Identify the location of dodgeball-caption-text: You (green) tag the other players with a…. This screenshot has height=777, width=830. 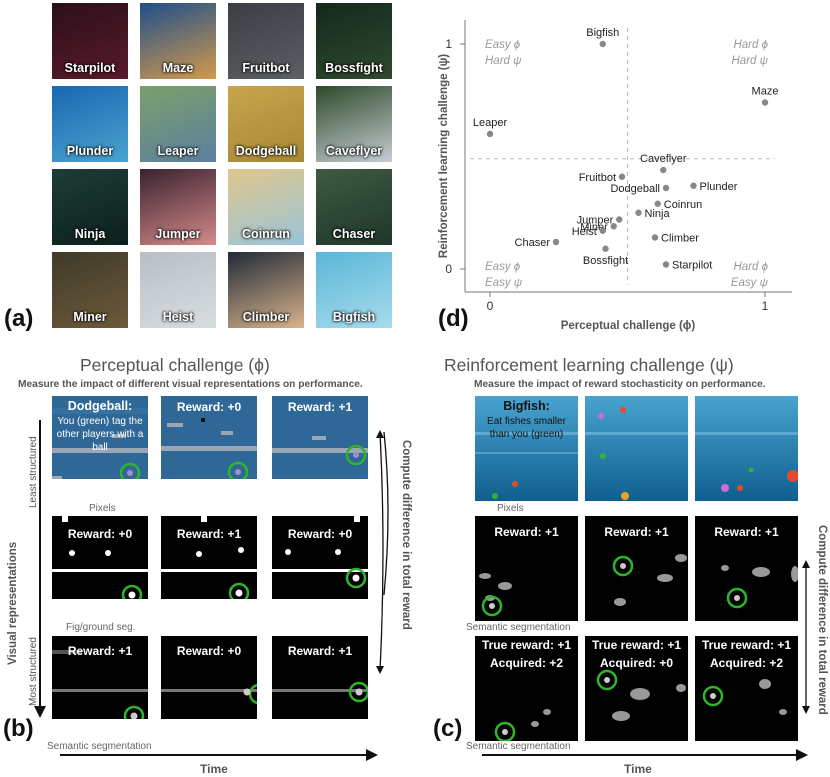
(100, 434).